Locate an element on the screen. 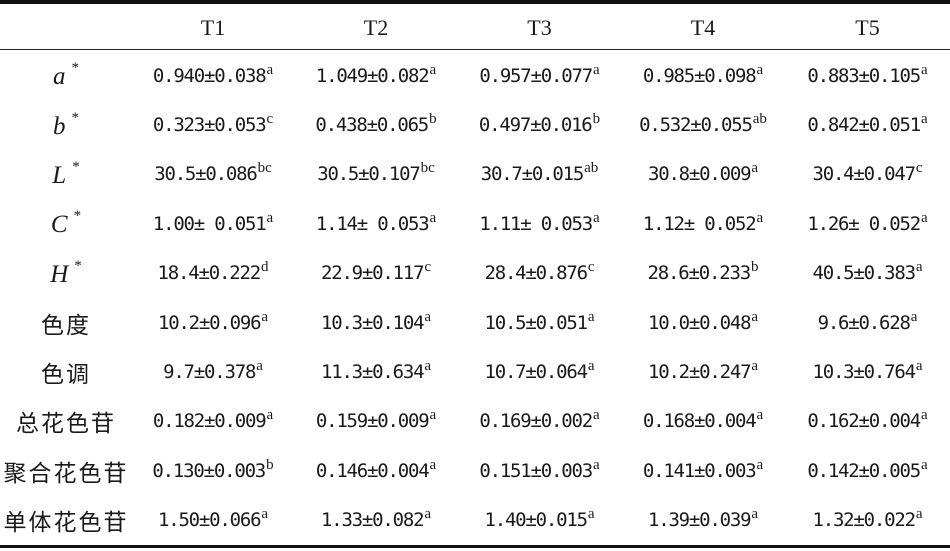 This screenshot has height=551, width=950. cell-value: 30.7±0.015 is located at coordinates (532, 174).